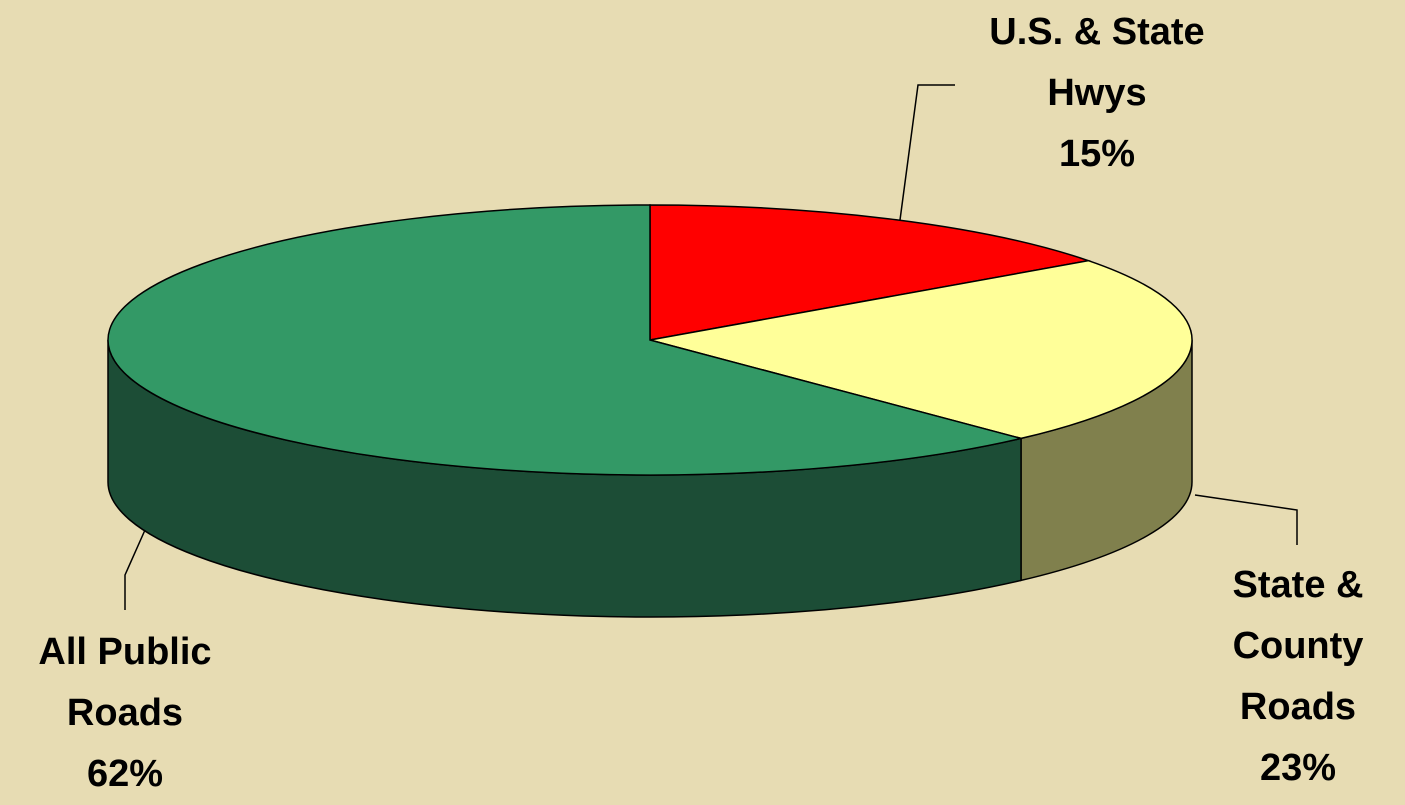  Describe the element at coordinates (125, 682) in the screenshot. I see `category-label: All Public Roads` at that location.